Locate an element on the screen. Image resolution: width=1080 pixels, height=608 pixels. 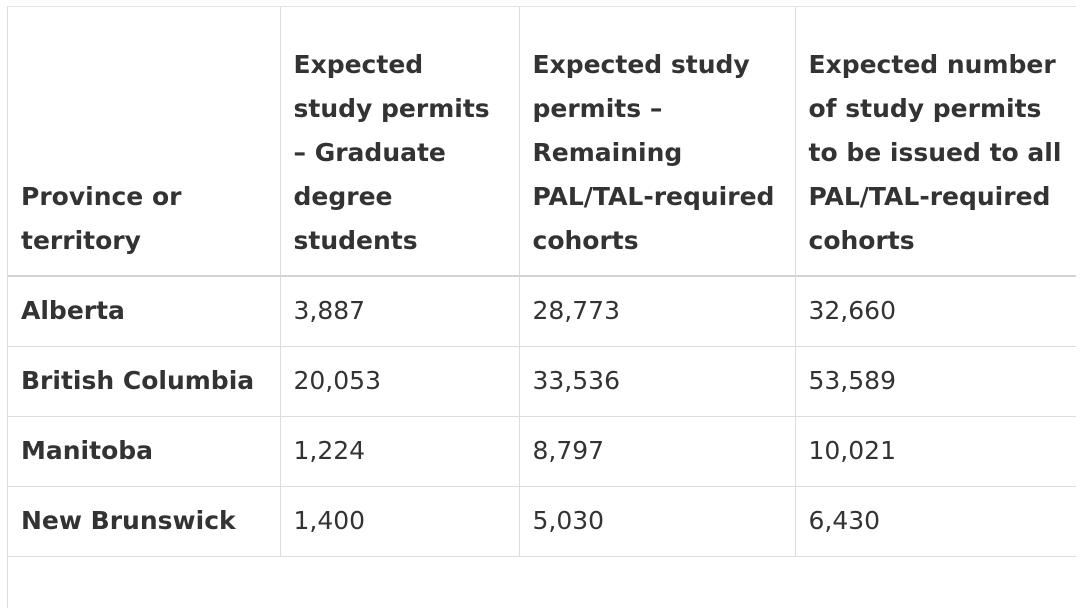
table-cell: 32,660 is located at coordinates (935, 311).